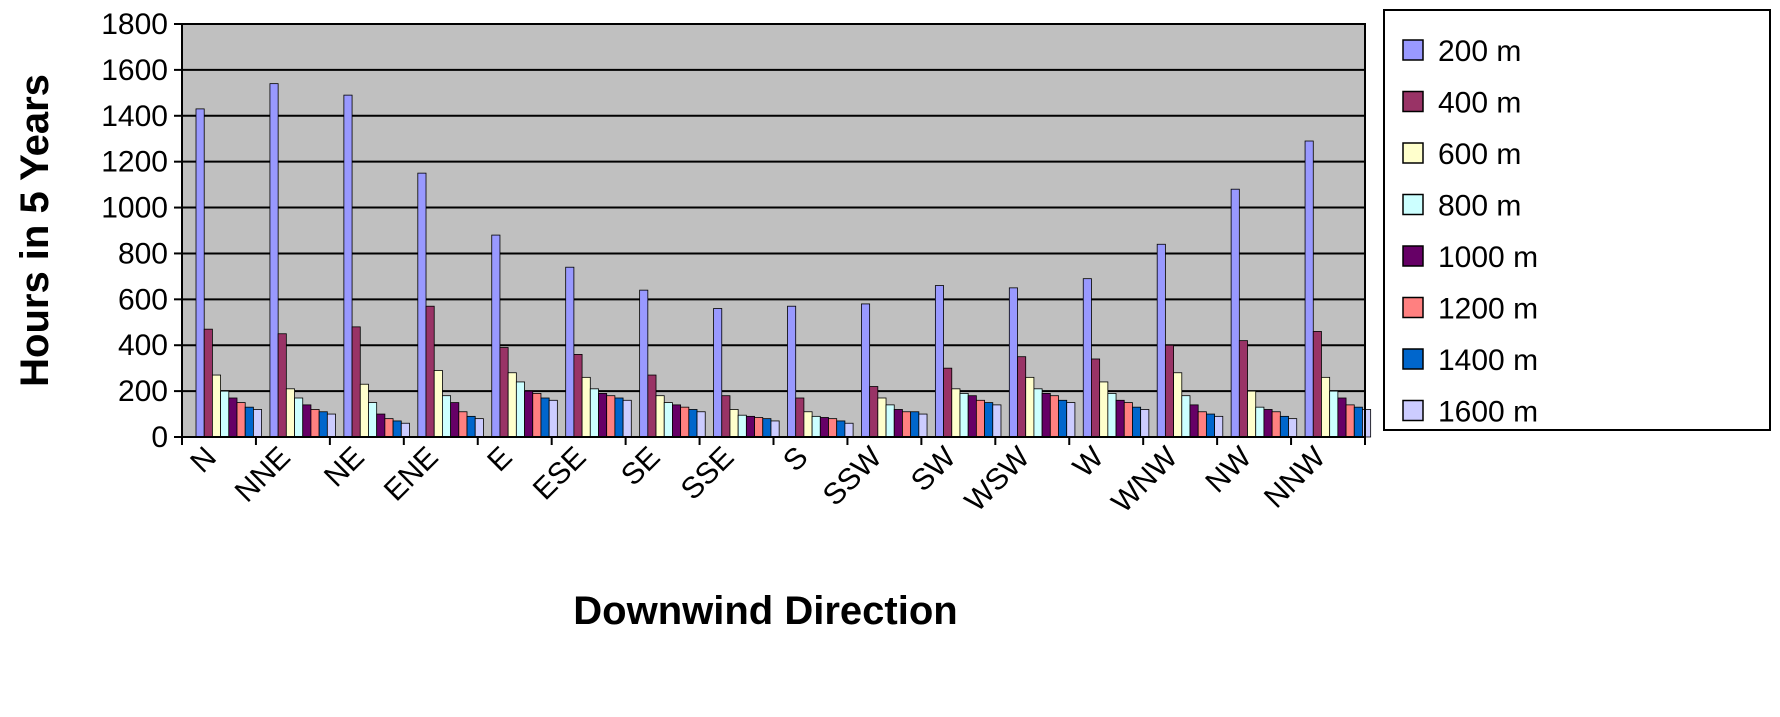 The height and width of the screenshot is (717, 1780). What do you see at coordinates (1144, 479) in the screenshot?
I see `x-tick-label: WNW` at bounding box center [1144, 479].